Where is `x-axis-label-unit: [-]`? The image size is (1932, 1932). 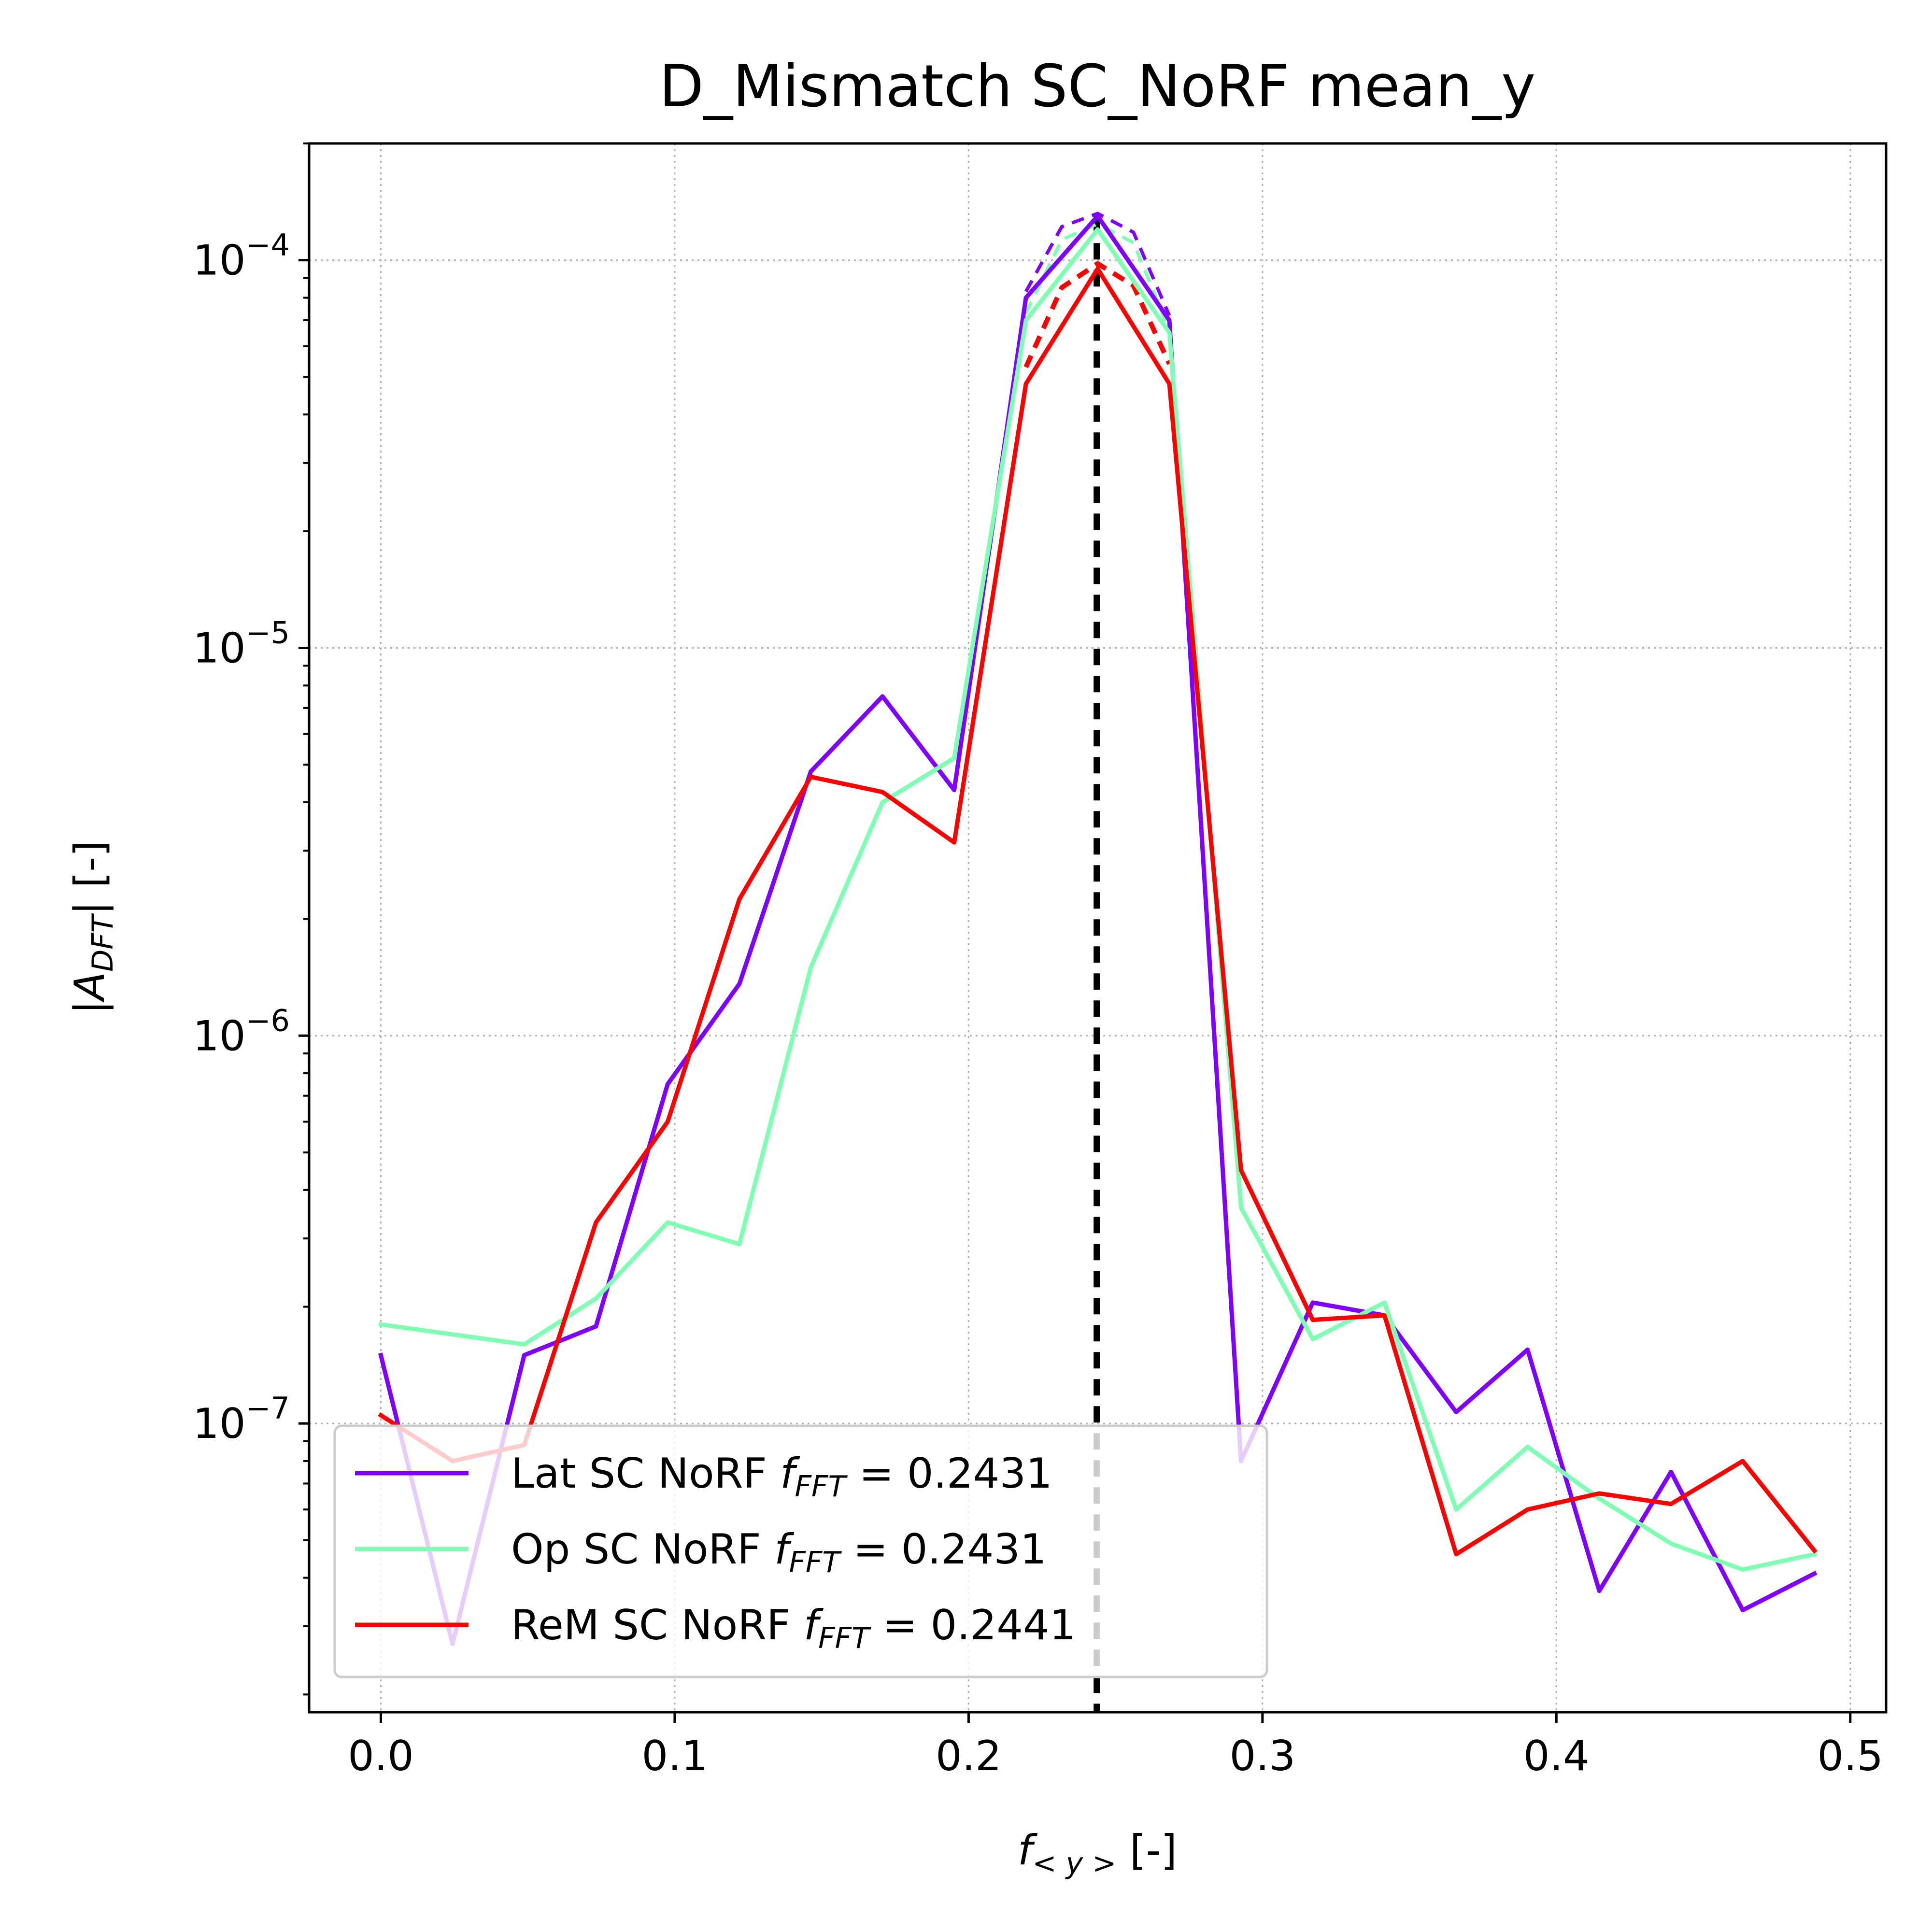 x-axis-label-unit: [-] is located at coordinates (1147, 1850).